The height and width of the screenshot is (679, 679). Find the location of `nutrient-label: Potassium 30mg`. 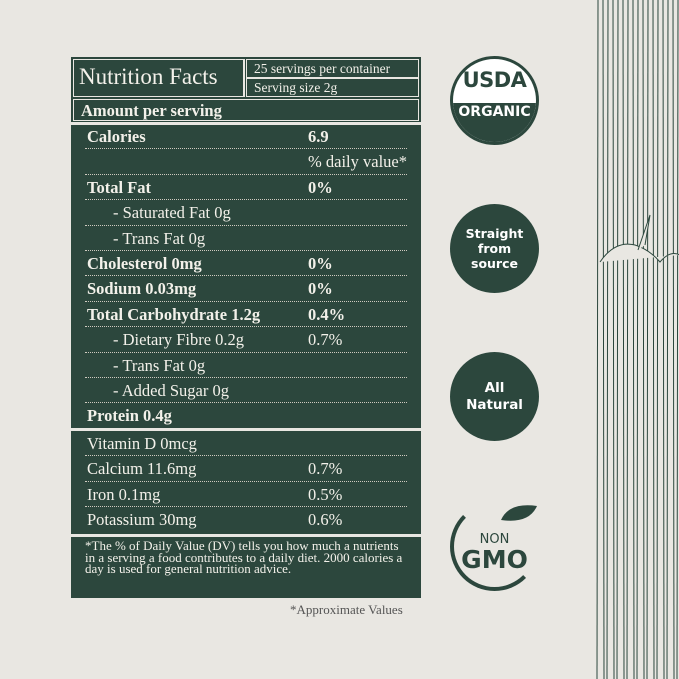

nutrient-label: Potassium 30mg is located at coordinates (142, 520).